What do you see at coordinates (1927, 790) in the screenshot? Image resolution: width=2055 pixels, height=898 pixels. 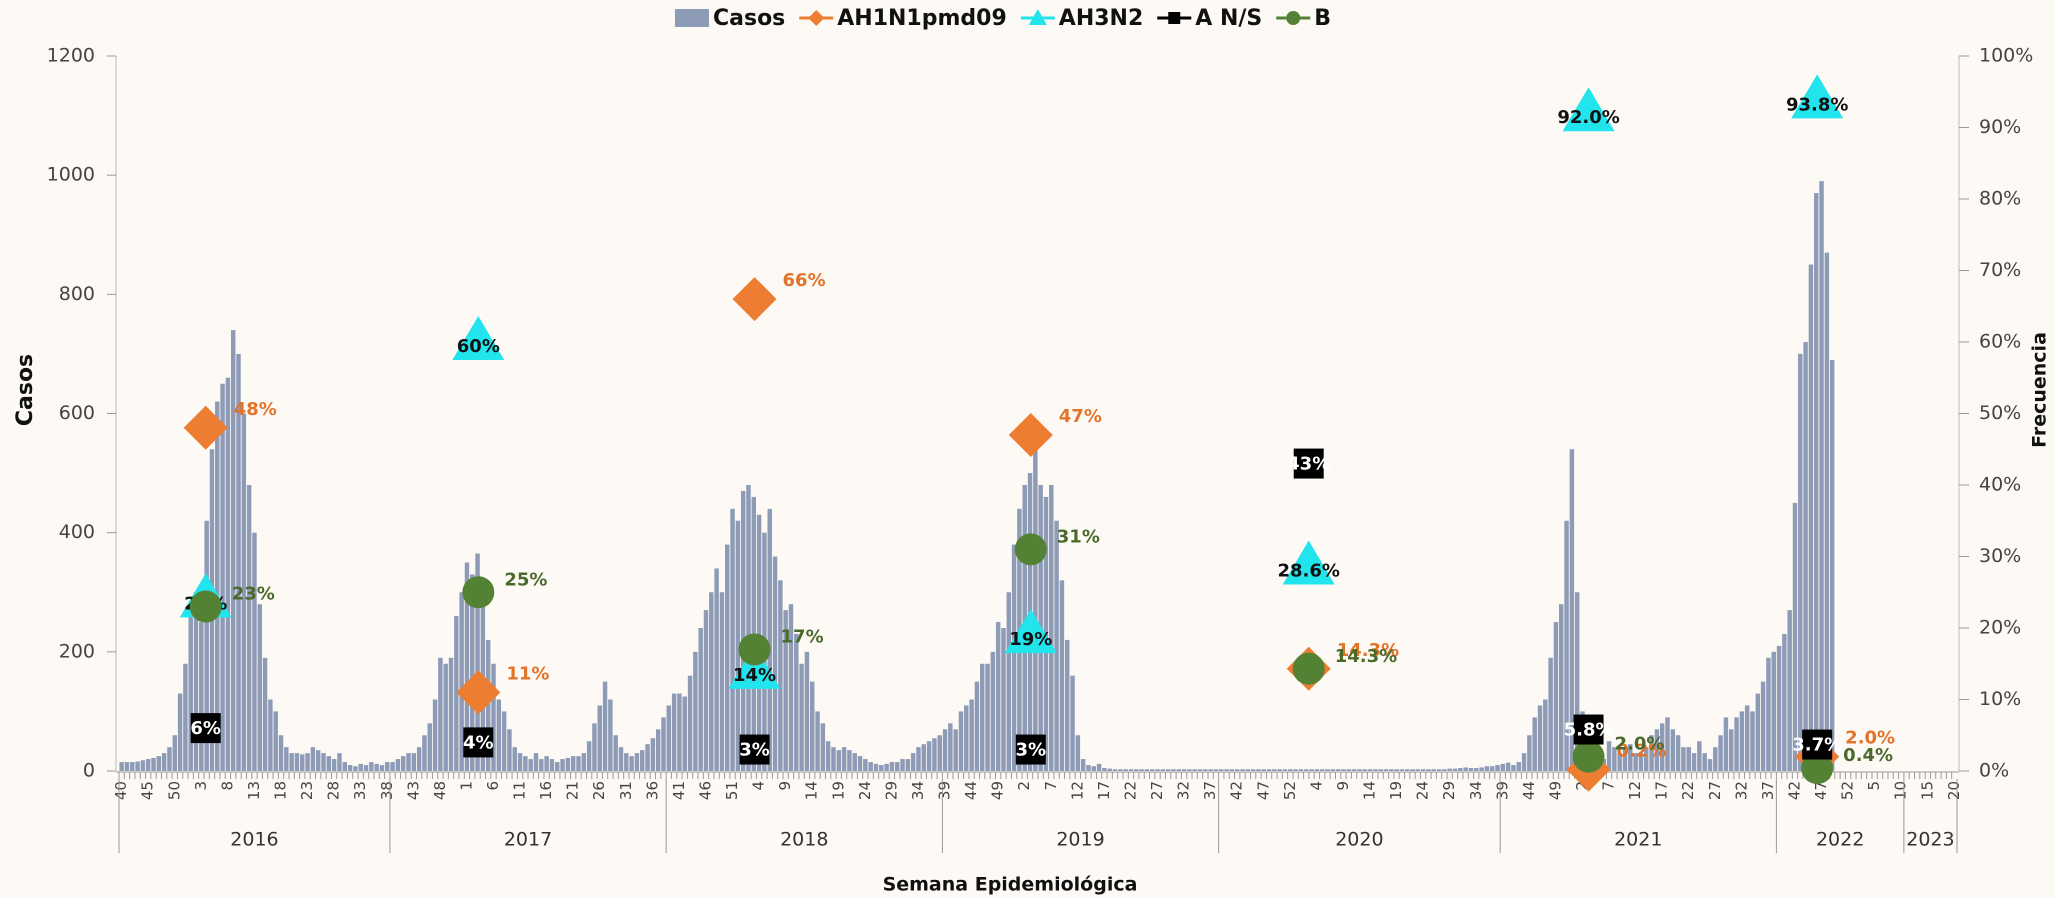 I see `x-tick-label: 15` at bounding box center [1927, 790].